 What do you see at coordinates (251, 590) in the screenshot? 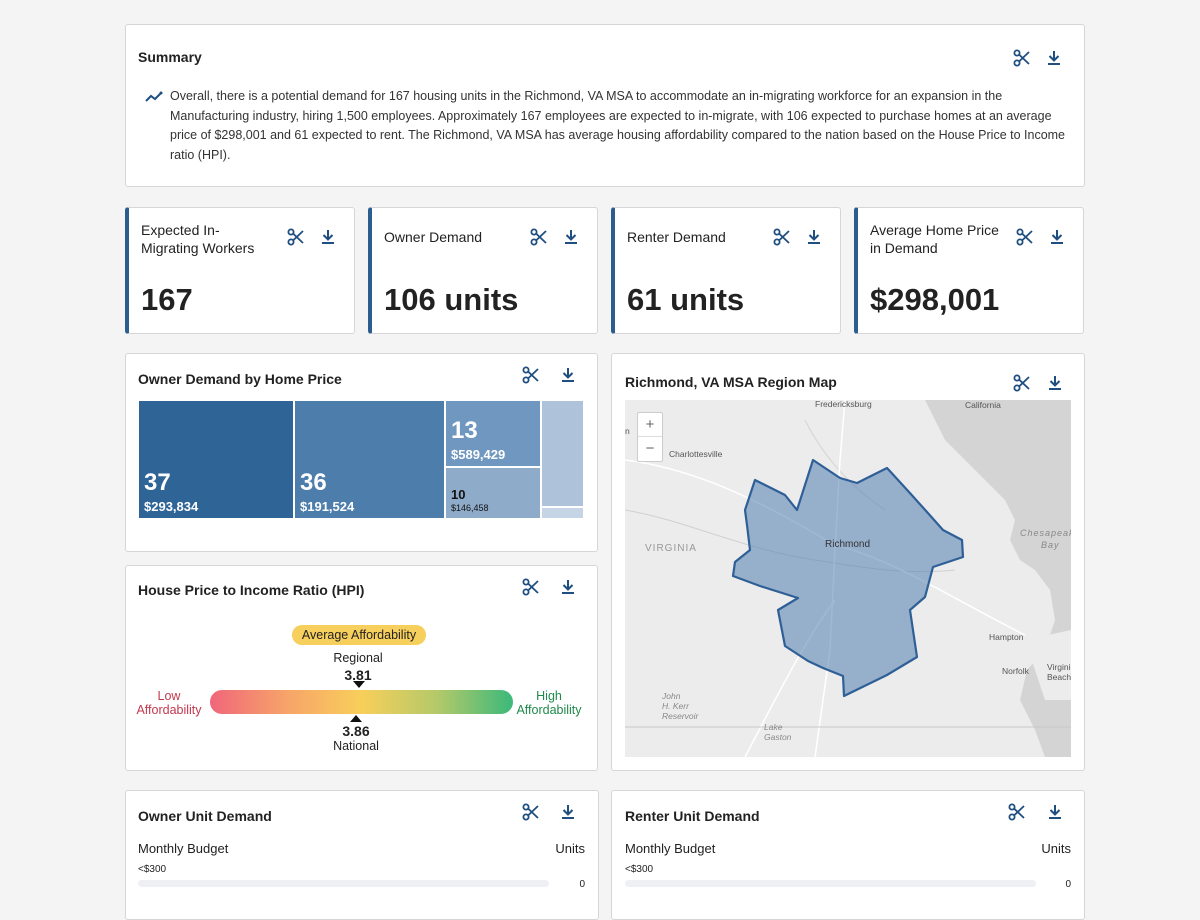
I see `hpi-title: House Price to Income Ratio (HPI)` at bounding box center [251, 590].